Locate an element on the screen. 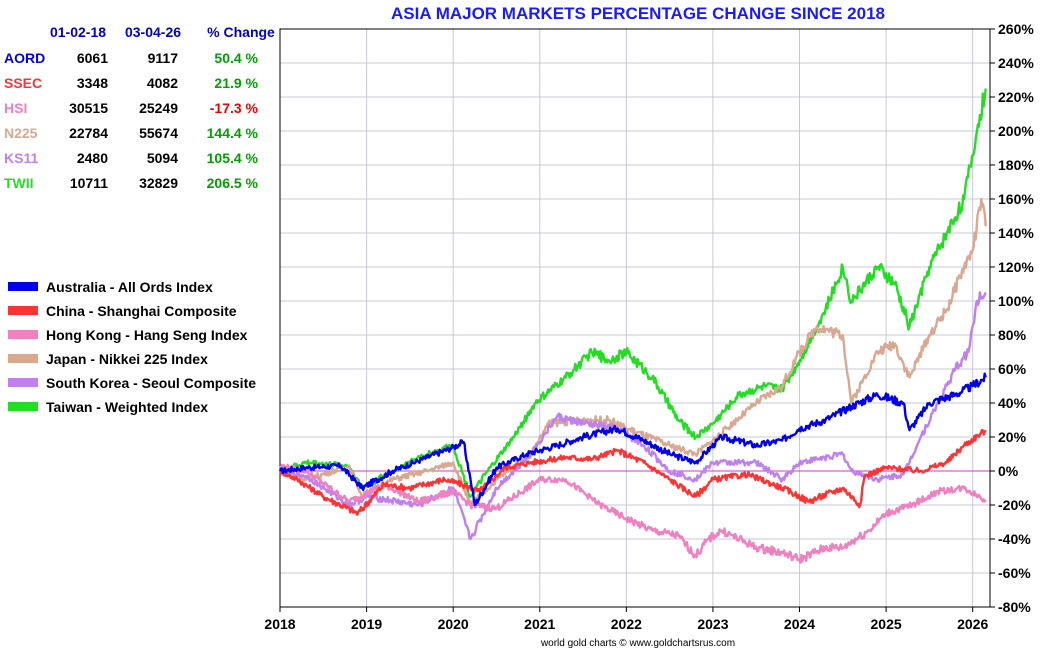 The image size is (1050, 650). table-code: SSEC is located at coordinates (23, 83).